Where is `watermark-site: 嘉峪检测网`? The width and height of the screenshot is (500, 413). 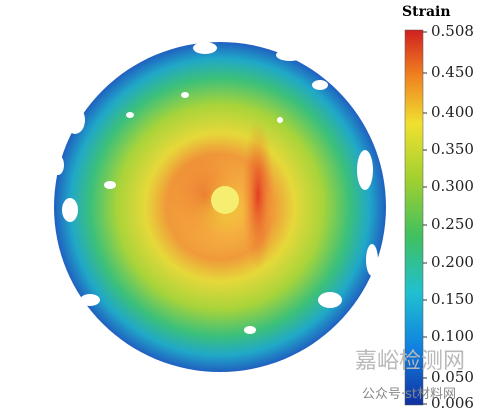
watermark-site: 嘉峪检测网 is located at coordinates (410, 361).